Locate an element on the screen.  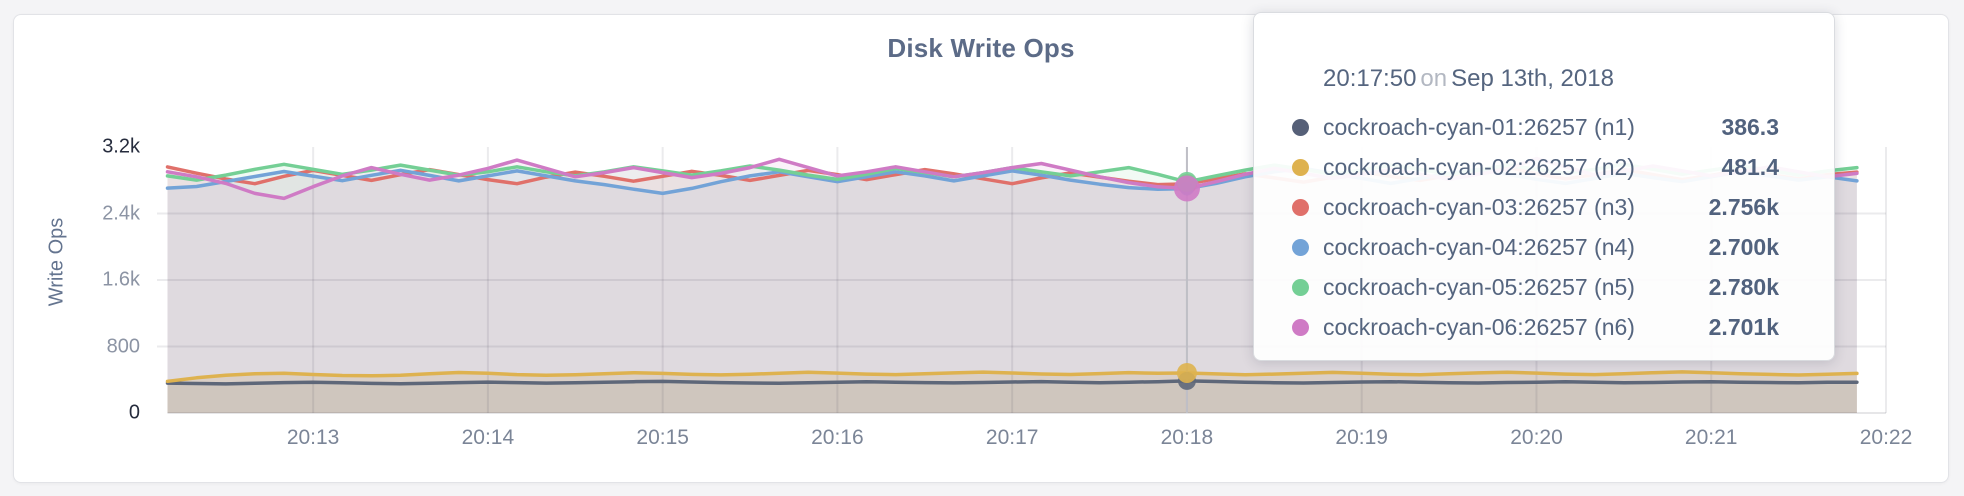
x-axis-tick-label: 20:19 is located at coordinates (1361, 437).